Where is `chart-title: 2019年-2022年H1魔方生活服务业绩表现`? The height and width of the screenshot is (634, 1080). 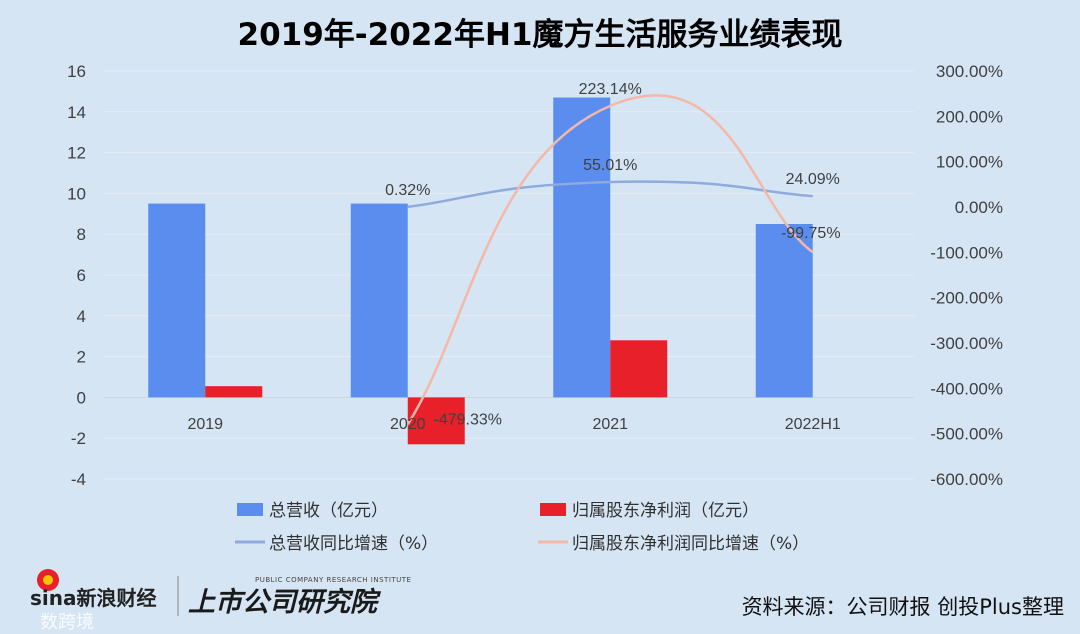
chart-title: 2019年-2022年H1魔方生活服务业绩表现 is located at coordinates (540, 35).